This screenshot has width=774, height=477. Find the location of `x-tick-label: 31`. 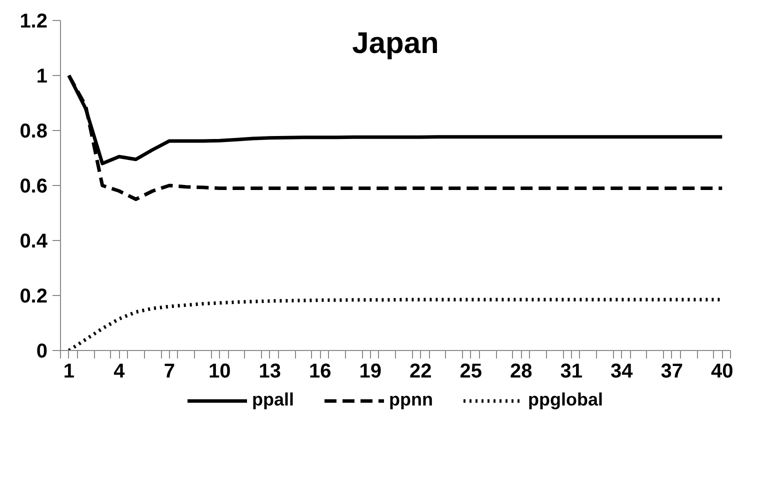

x-tick-label: 31 is located at coordinates (571, 371).